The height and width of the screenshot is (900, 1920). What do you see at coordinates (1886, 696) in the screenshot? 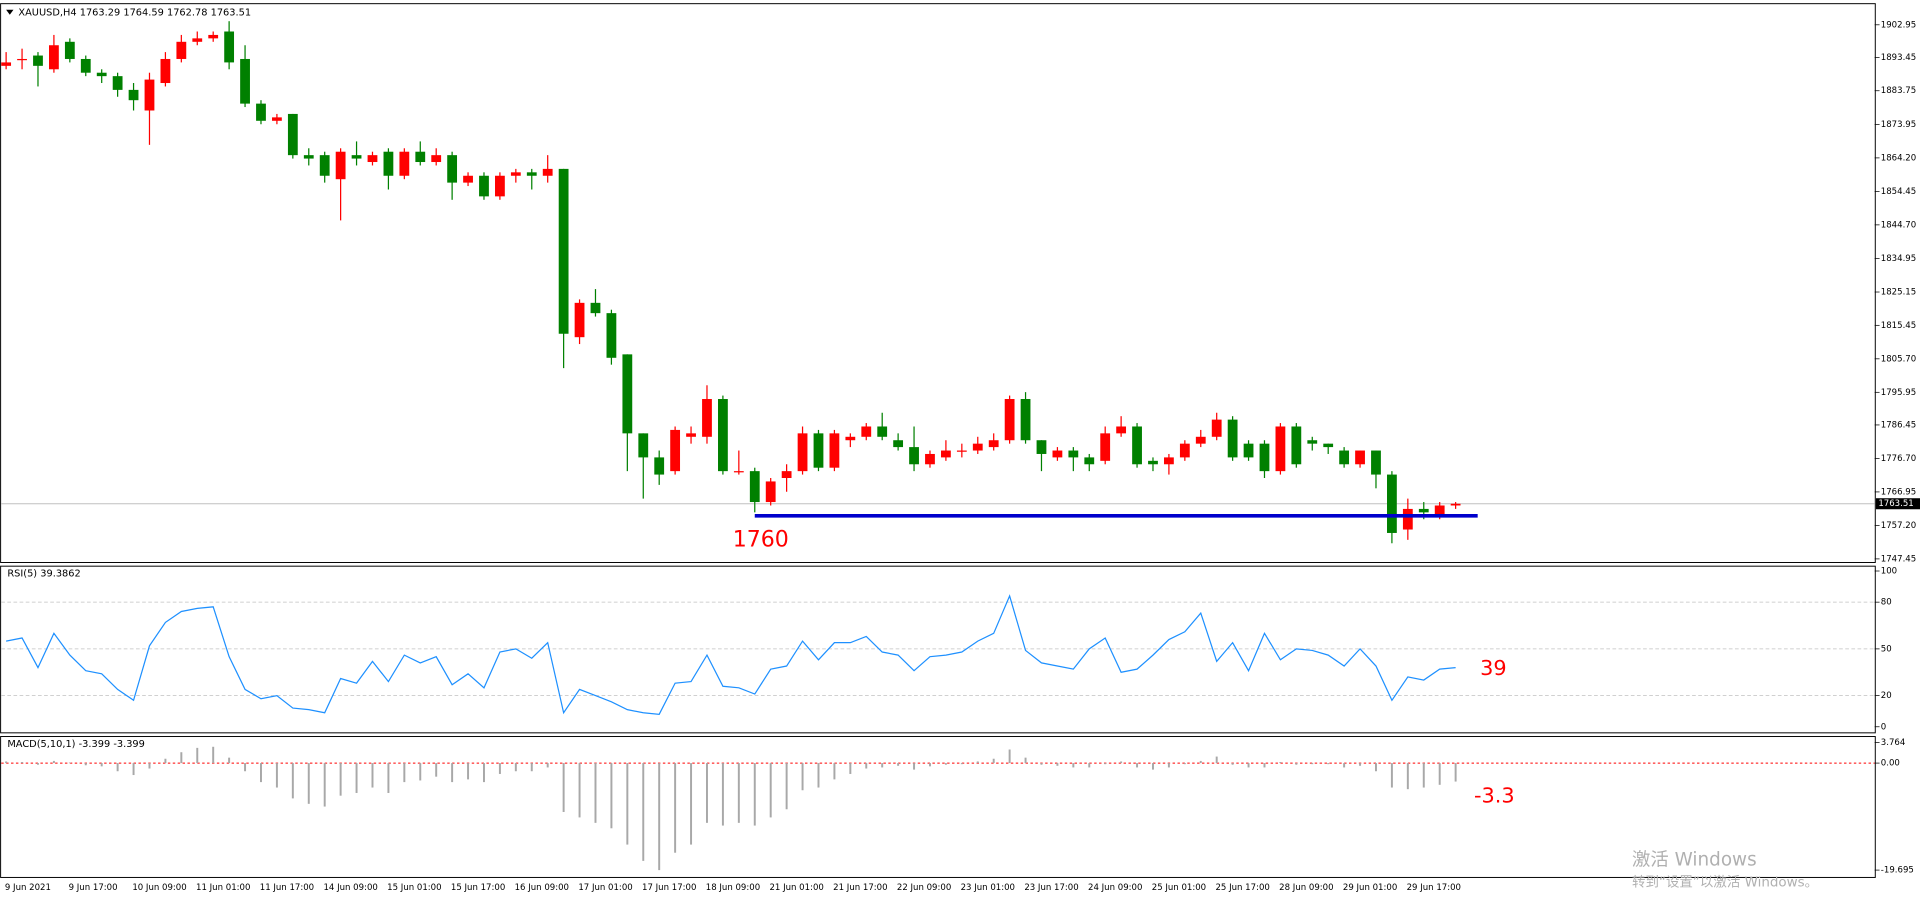
I see `y-tick-label: 20` at bounding box center [1886, 696].